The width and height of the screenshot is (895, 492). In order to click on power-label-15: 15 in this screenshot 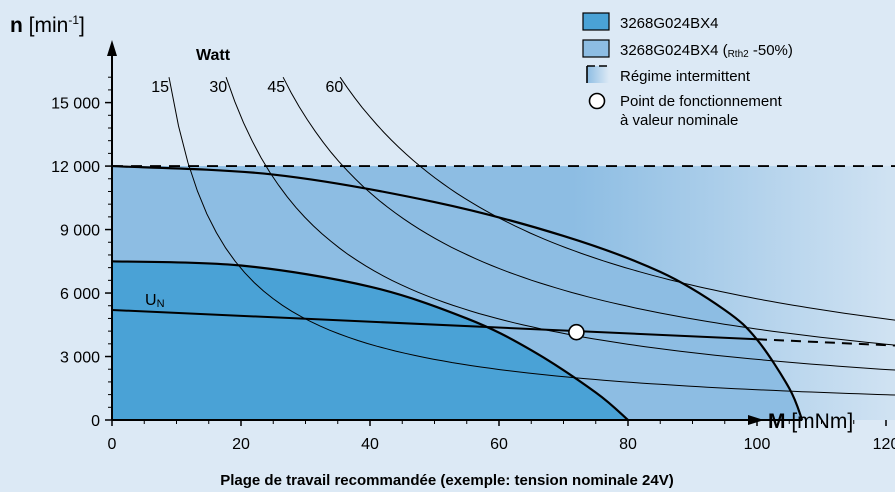, I will do `click(160, 87)`.